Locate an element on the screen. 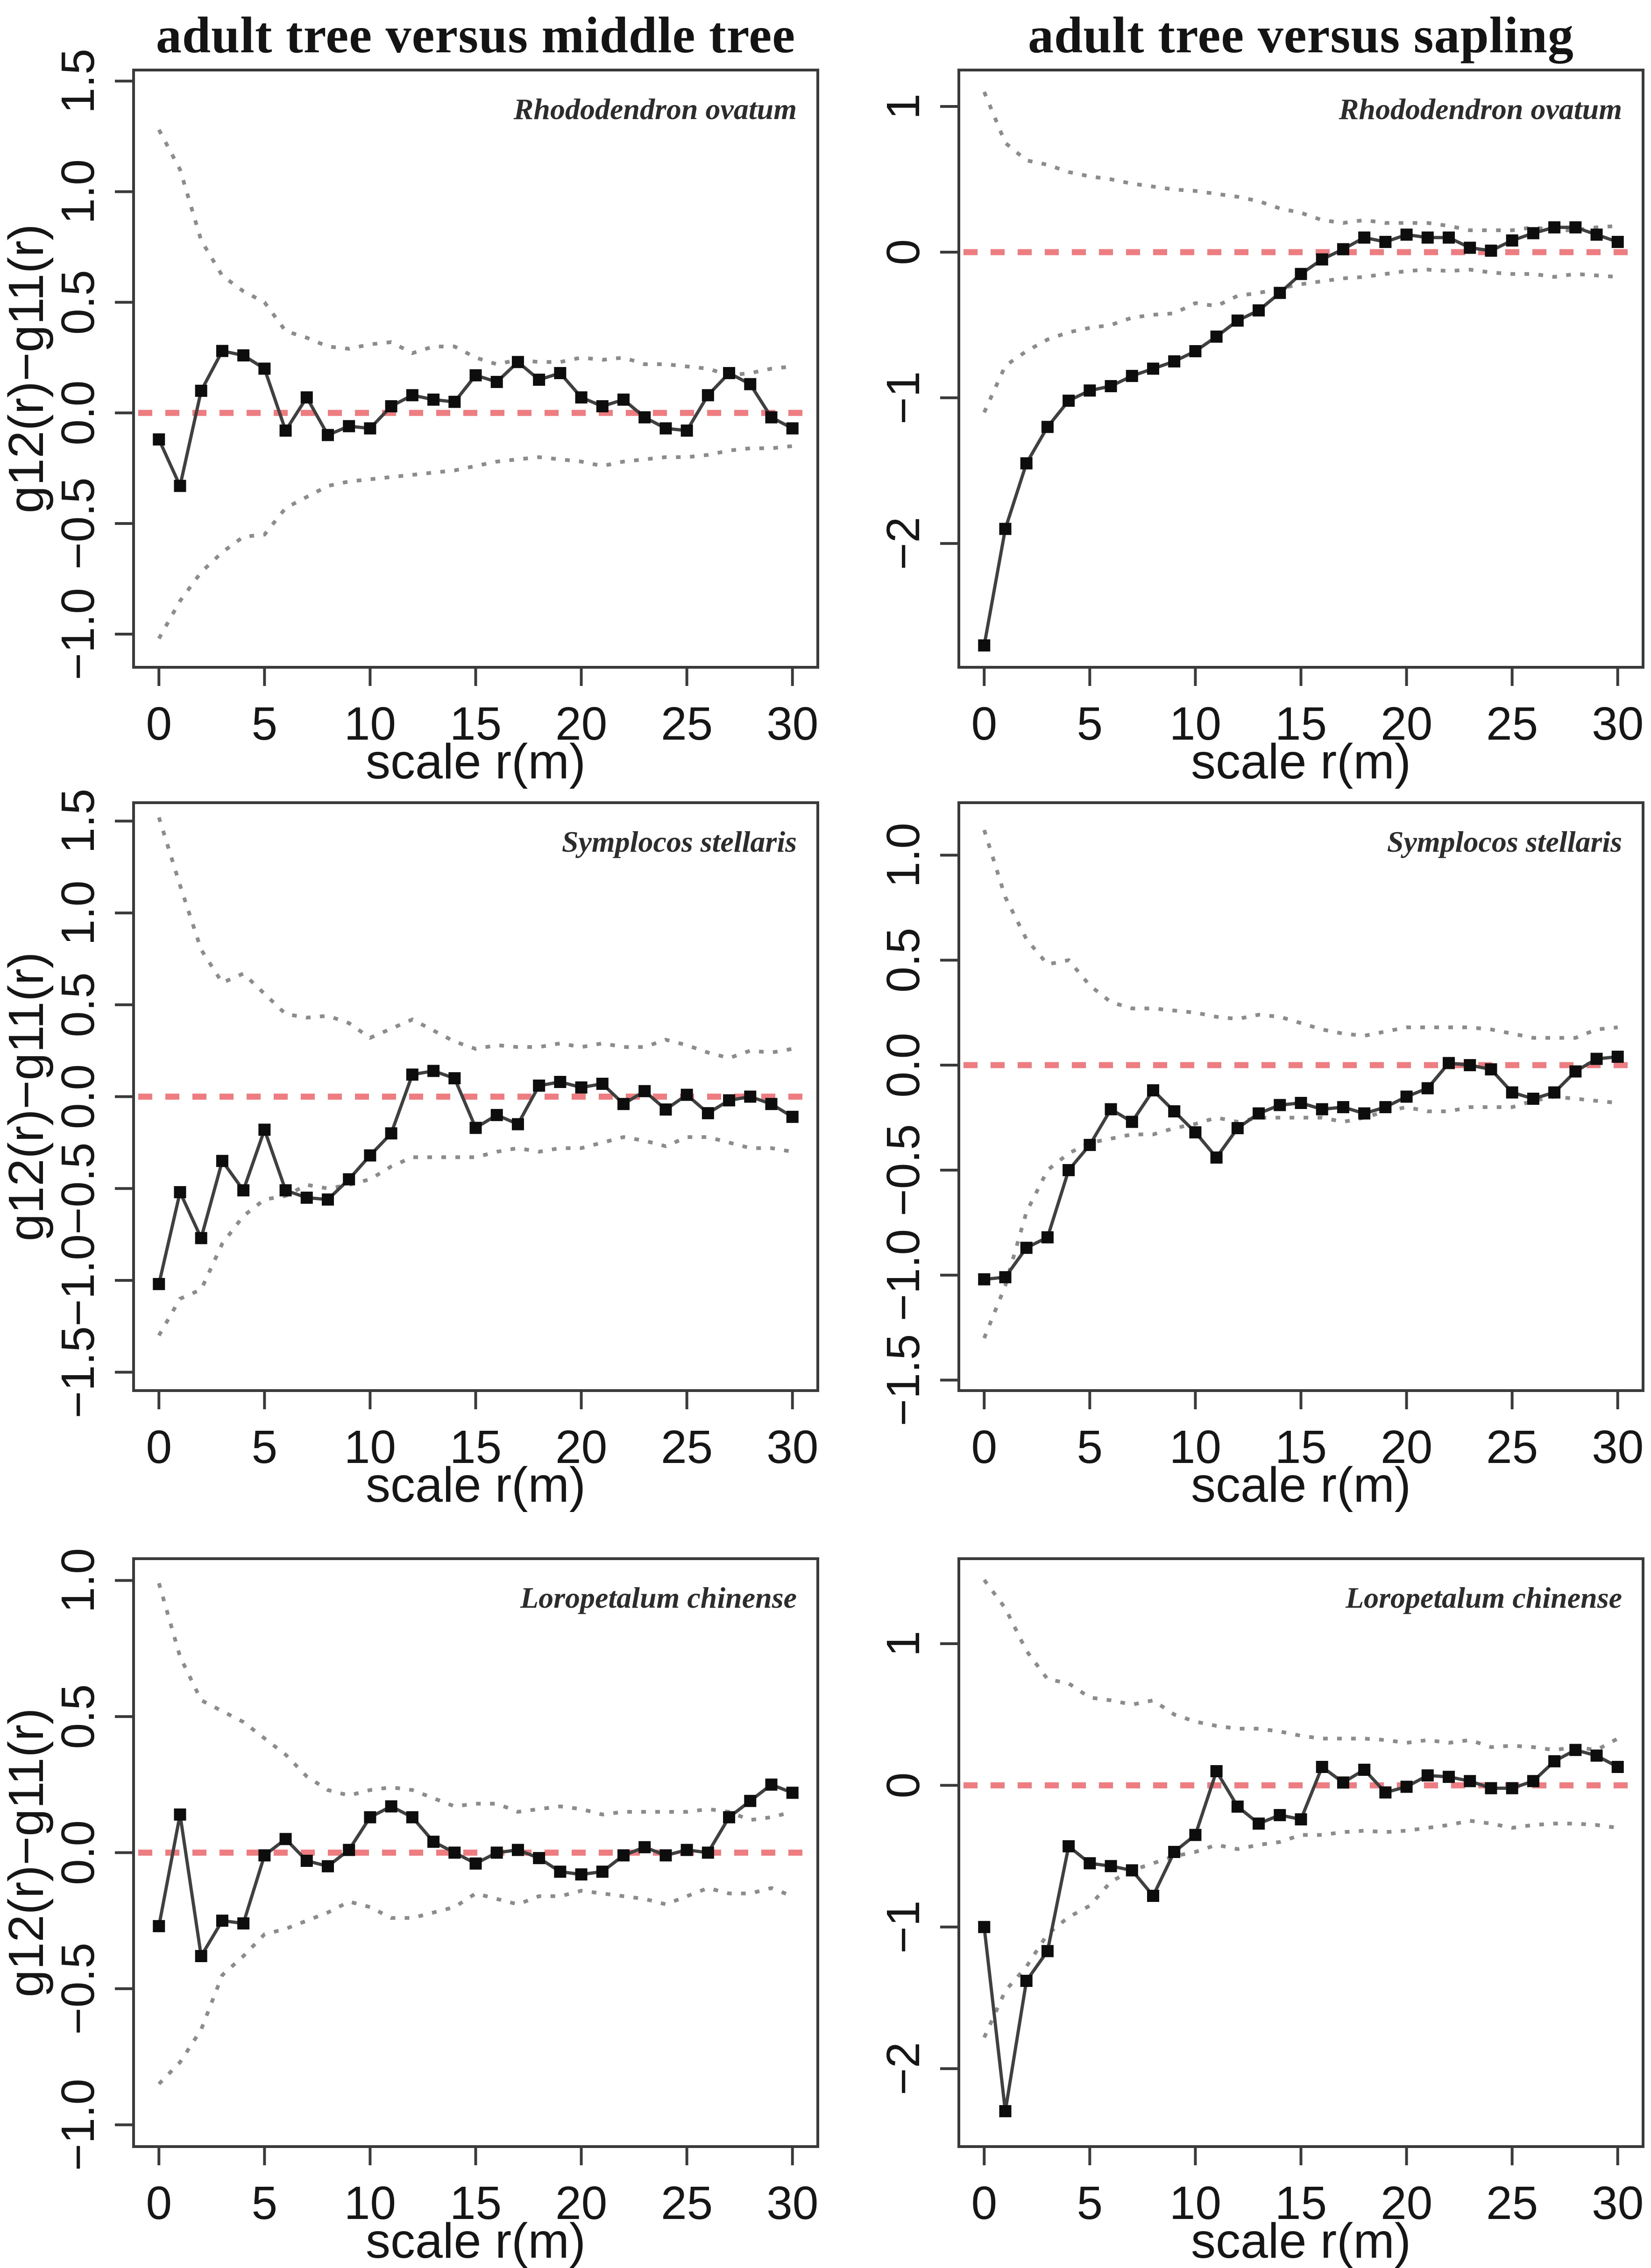 The width and height of the screenshot is (1651, 2268). y-tick-label: 0.0 is located at coordinates (78, 1096).